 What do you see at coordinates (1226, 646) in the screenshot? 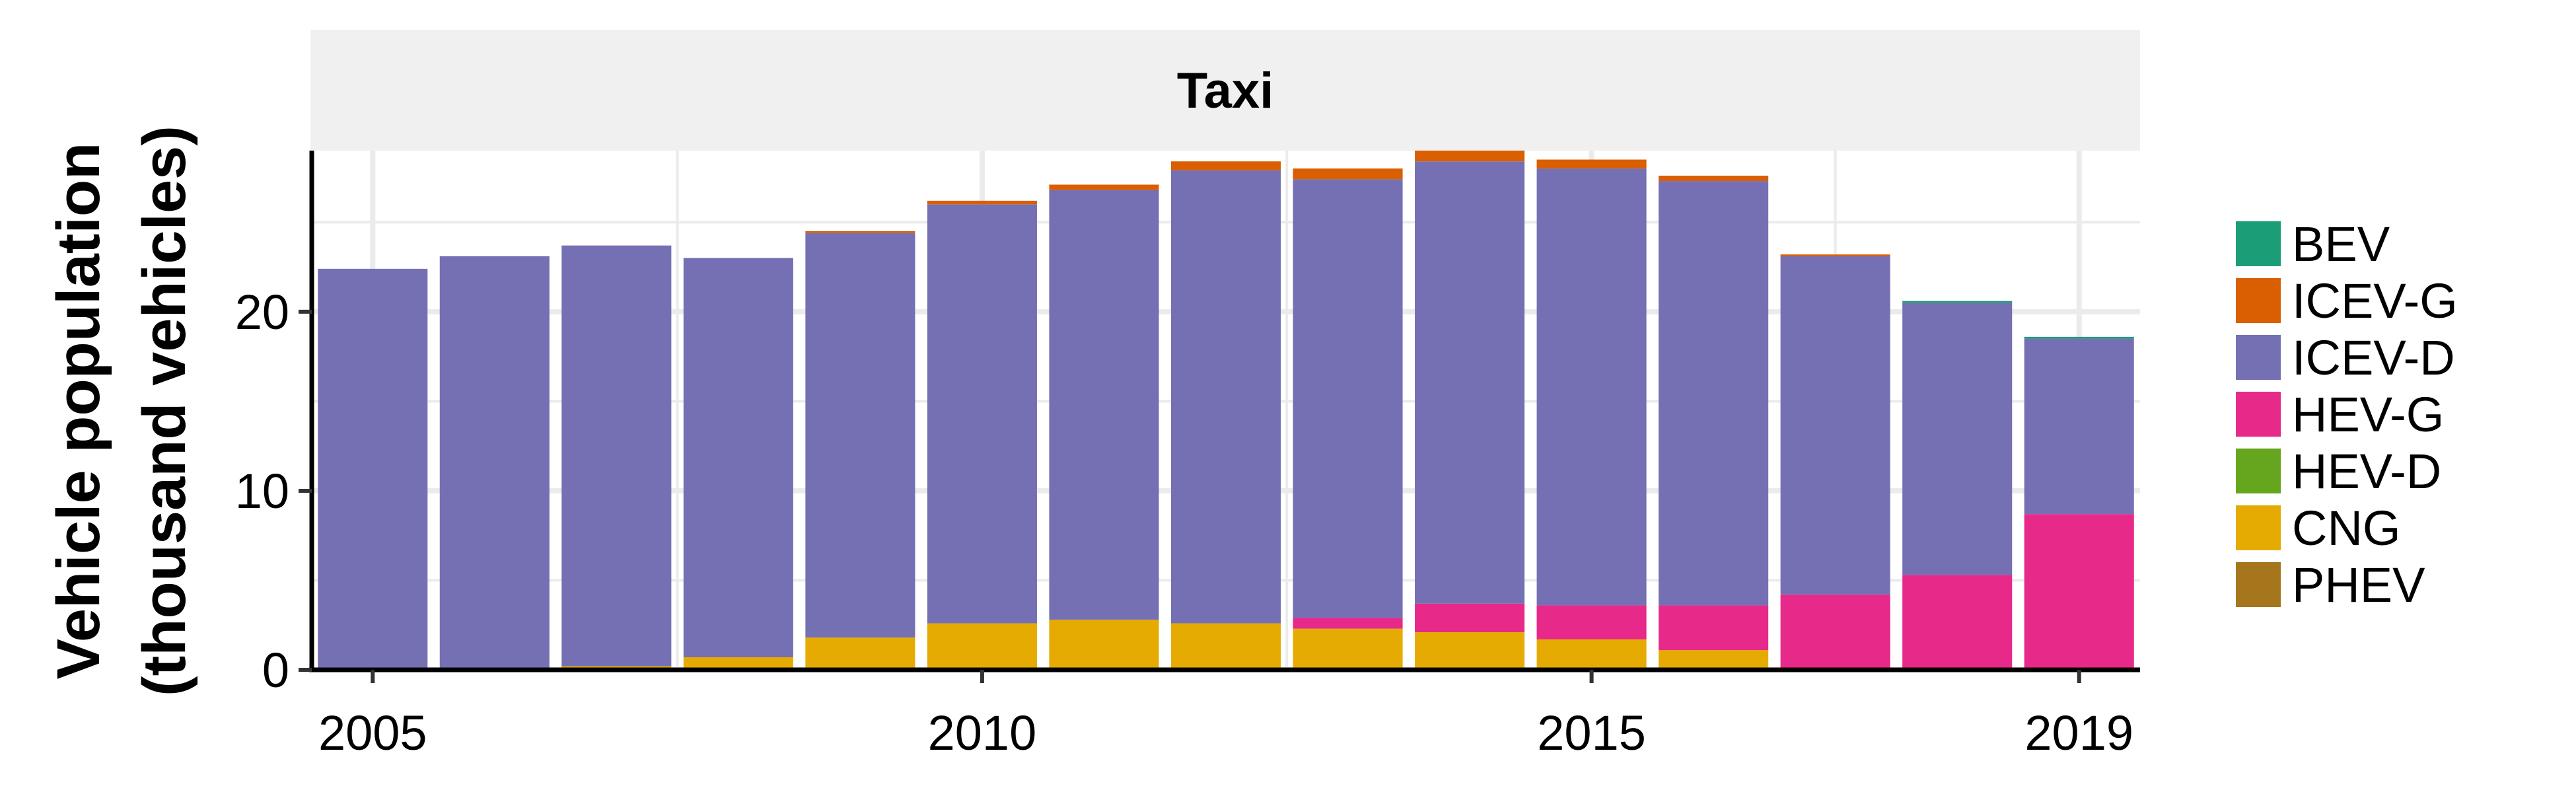
I see `bar-cng-2012` at bounding box center [1226, 646].